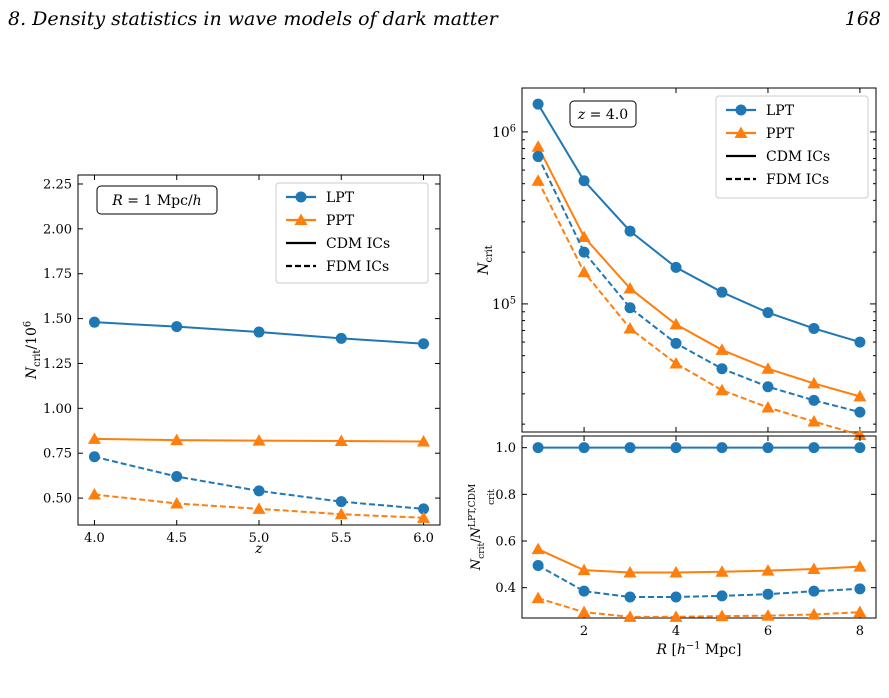  Describe the element at coordinates (768, 631) in the screenshot. I see `x-tick-label: 6` at that location.